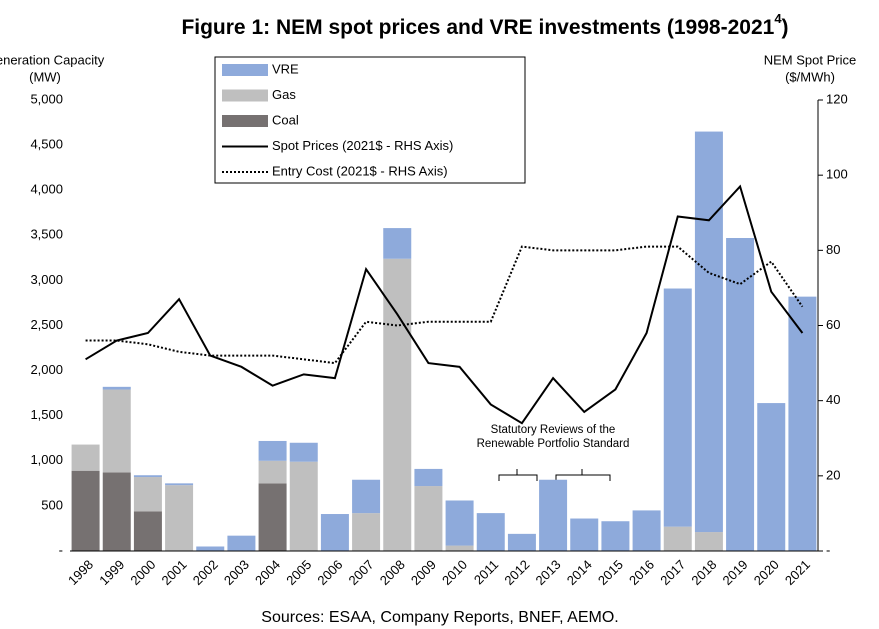 The width and height of the screenshot is (879, 629). What do you see at coordinates (46, 369) in the screenshot?
I see `y-tick-label: 2,000` at bounding box center [46, 369].